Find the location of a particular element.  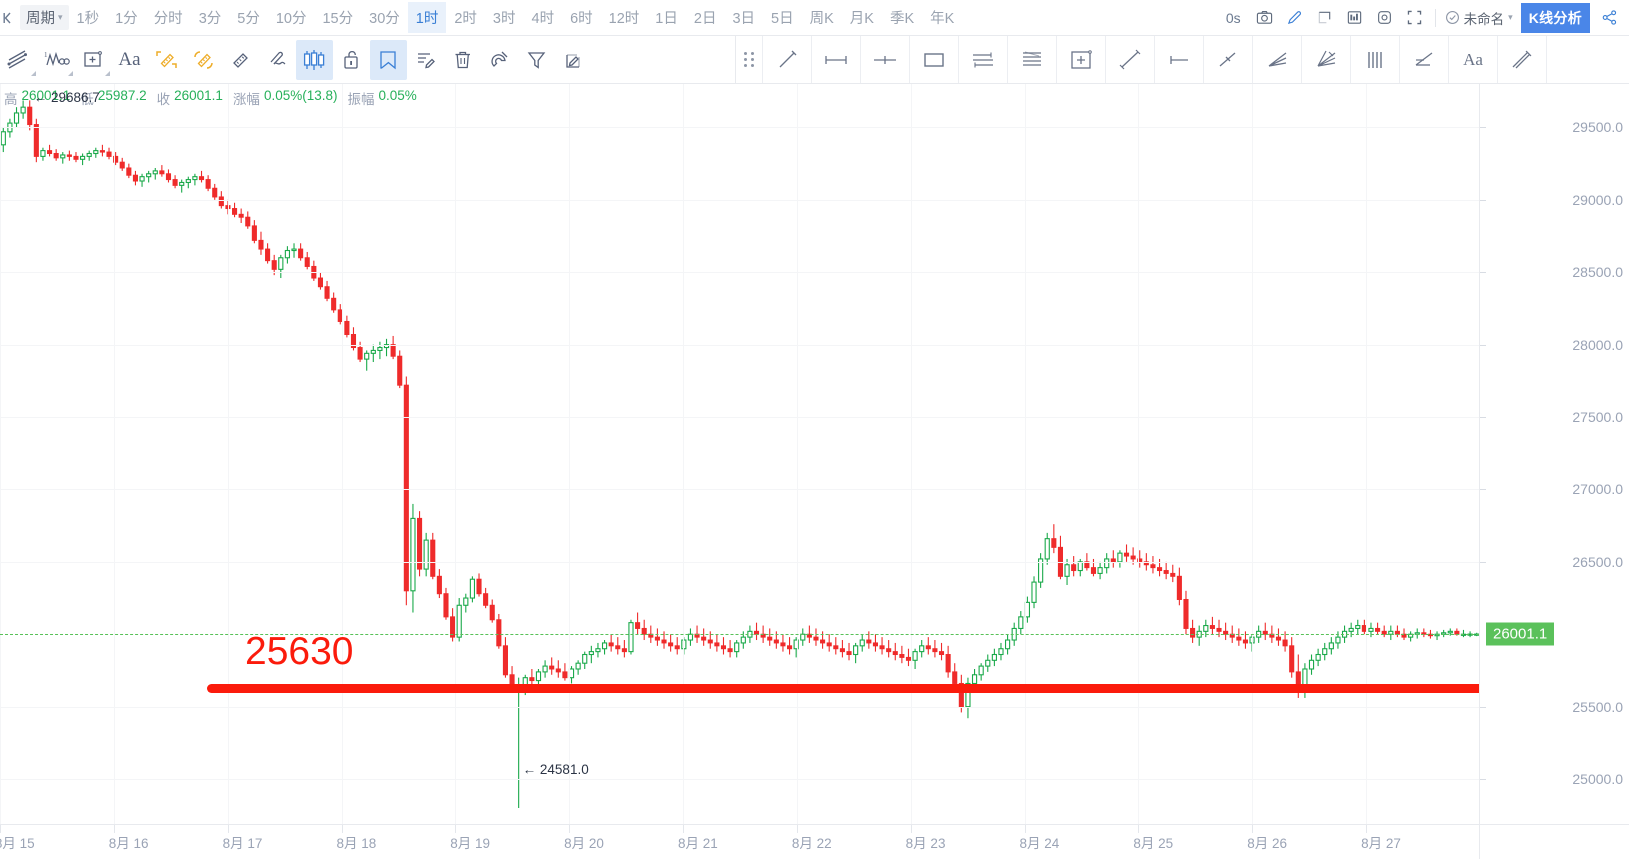

toolbar-divider is located at coordinates (1435, 17).